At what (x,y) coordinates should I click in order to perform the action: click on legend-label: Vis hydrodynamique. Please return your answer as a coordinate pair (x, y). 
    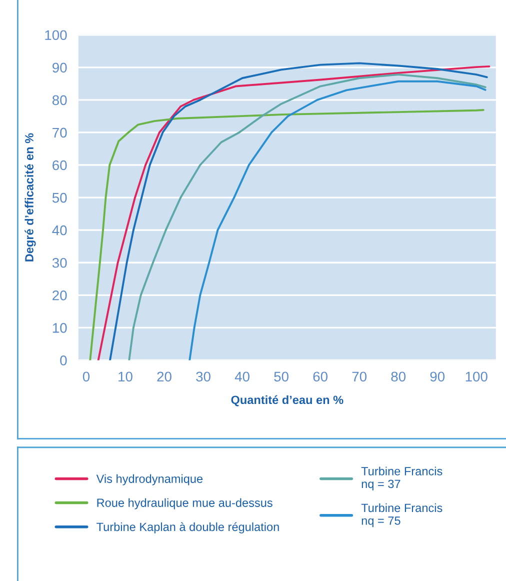
    Looking at the image, I should click on (149, 480).